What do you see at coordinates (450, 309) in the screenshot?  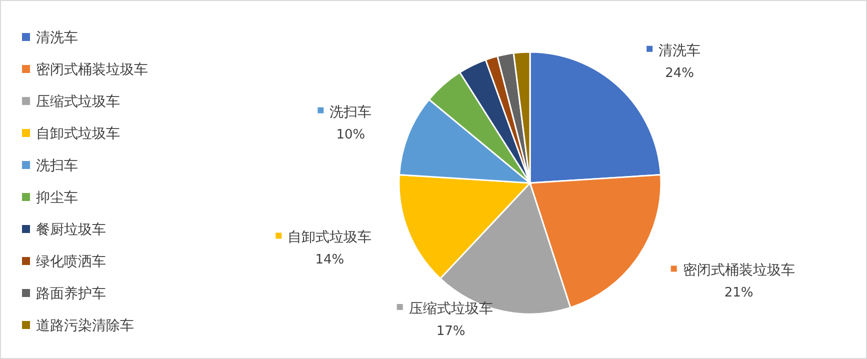 I see `legend-label: 压缩式垃圾车` at bounding box center [450, 309].